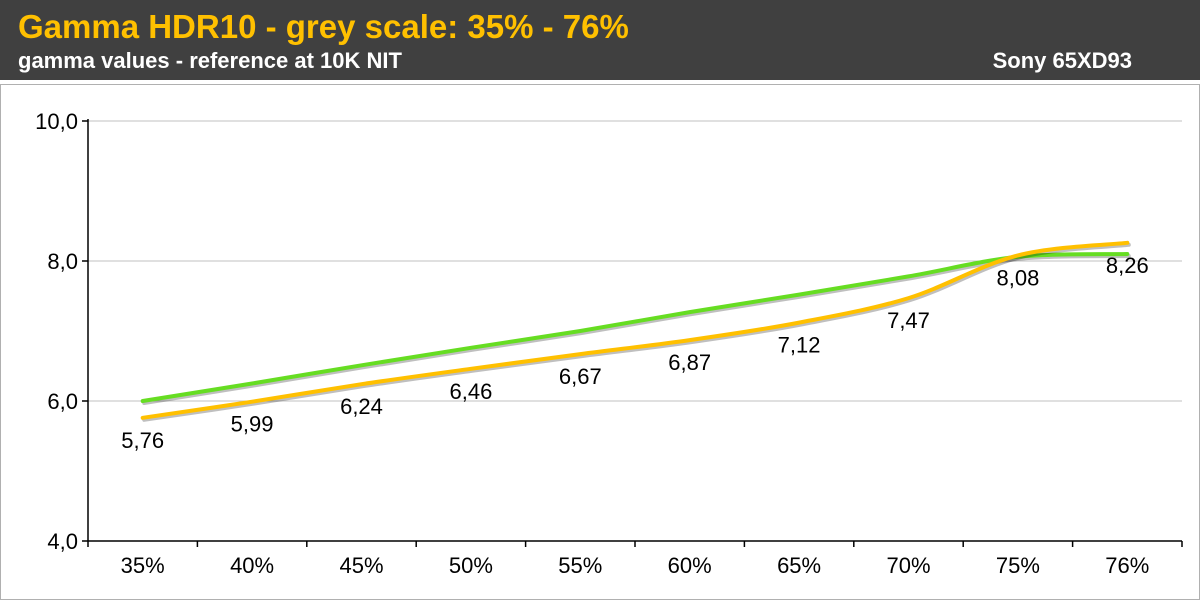 The width and height of the screenshot is (1200, 600). What do you see at coordinates (252, 565) in the screenshot?
I see `x-tick-label-1: 40%` at bounding box center [252, 565].